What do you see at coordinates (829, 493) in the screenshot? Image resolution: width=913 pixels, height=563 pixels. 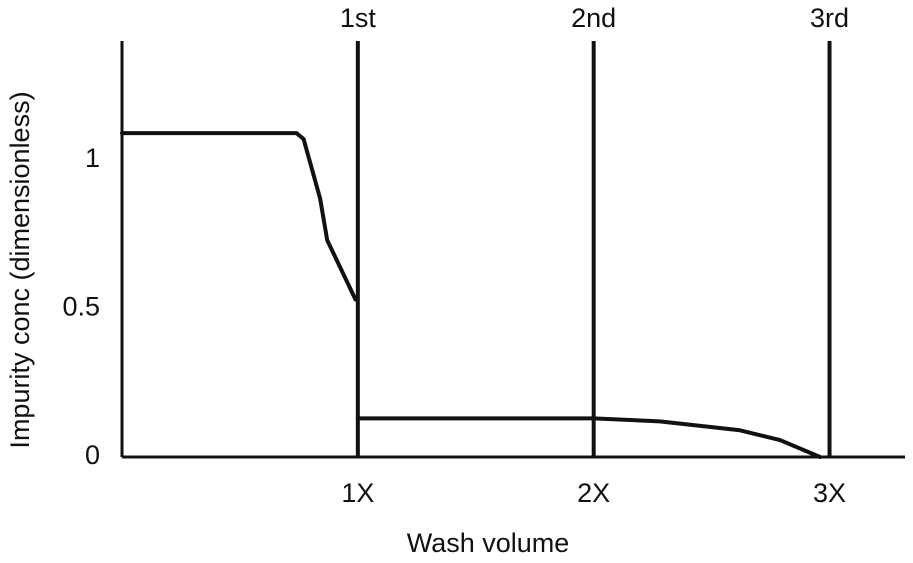 I see `x-tick-label: 3X` at bounding box center [829, 493].